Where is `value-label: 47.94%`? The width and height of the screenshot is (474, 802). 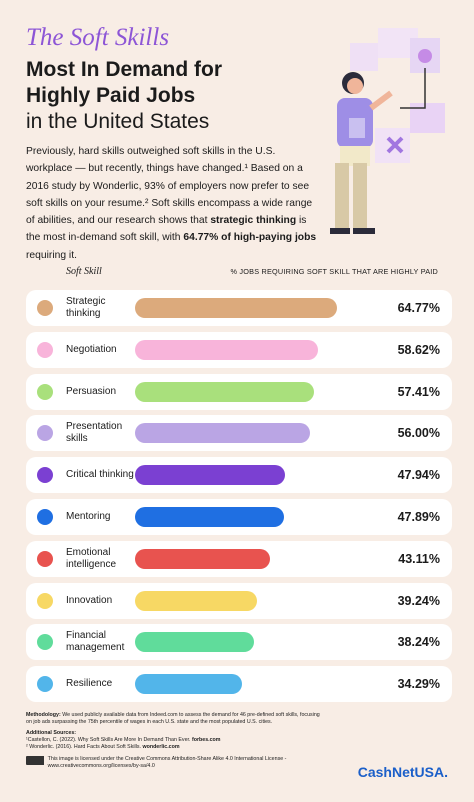 value-label: 47.94% is located at coordinates (418, 475).